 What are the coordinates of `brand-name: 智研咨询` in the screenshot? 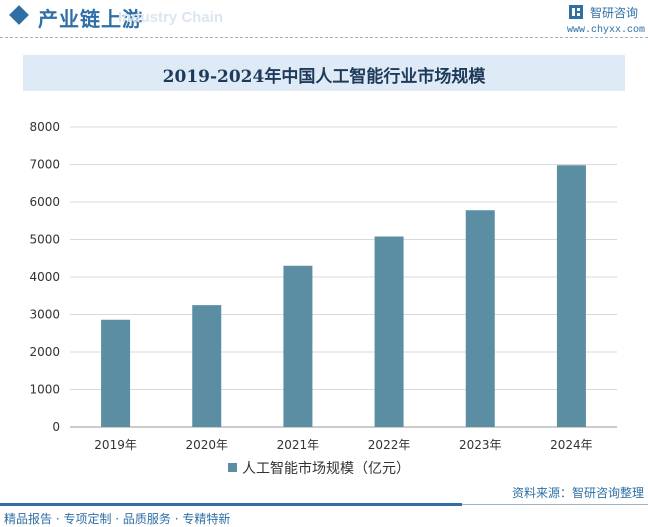 It's located at (614, 13).